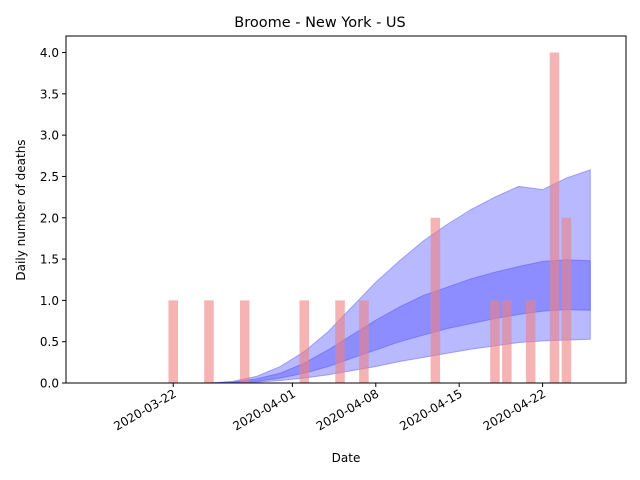 The width and height of the screenshot is (640, 480). I want to click on y-tick-label: 1.0, so click(49, 301).